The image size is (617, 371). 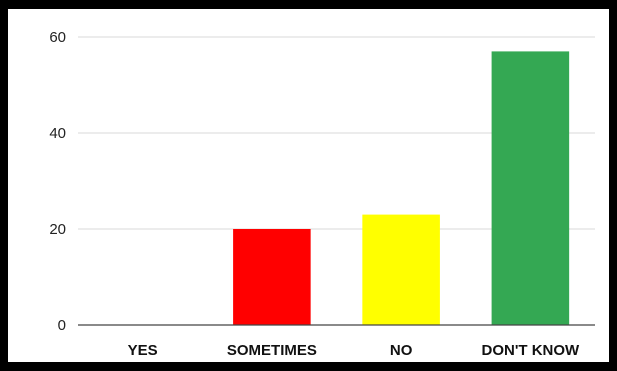 I want to click on y-tick-label: 60, so click(x=57, y=37).